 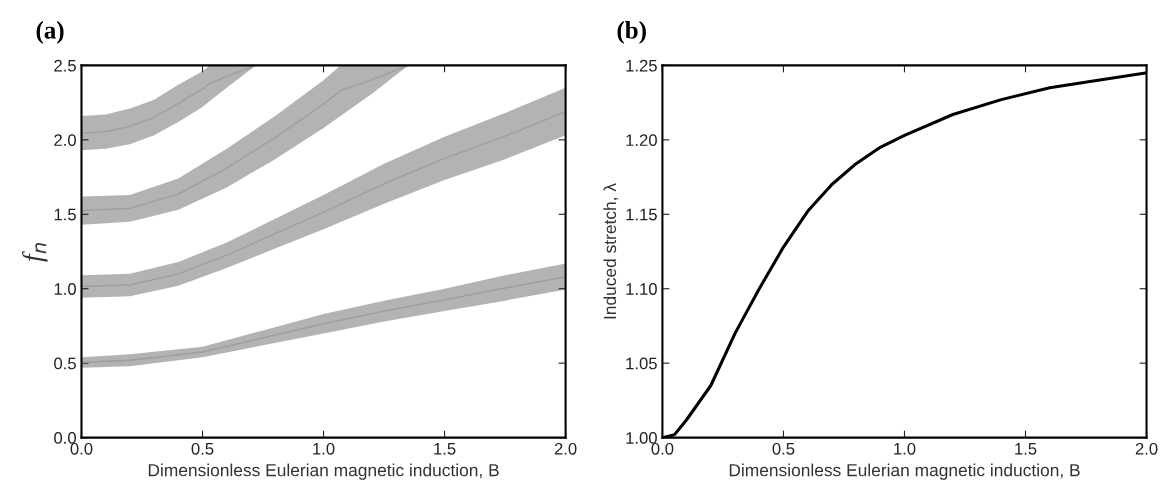 What do you see at coordinates (65, 214) in the screenshot?
I see `y-tick-label: 1.5` at bounding box center [65, 214].